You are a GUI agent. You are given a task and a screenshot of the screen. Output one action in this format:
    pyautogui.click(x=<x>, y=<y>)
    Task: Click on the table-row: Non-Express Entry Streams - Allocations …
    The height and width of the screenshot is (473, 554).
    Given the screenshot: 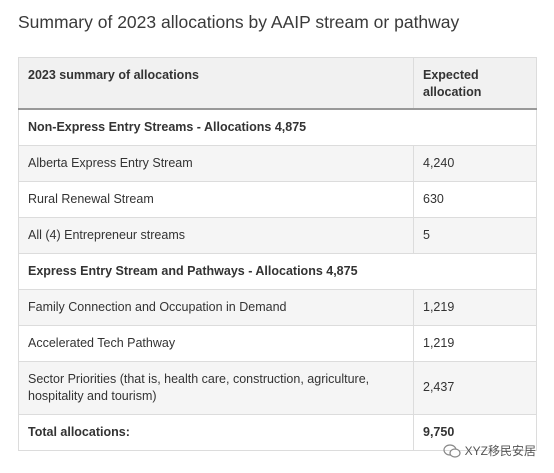 What is the action you would take?
    pyautogui.click(x=277, y=127)
    